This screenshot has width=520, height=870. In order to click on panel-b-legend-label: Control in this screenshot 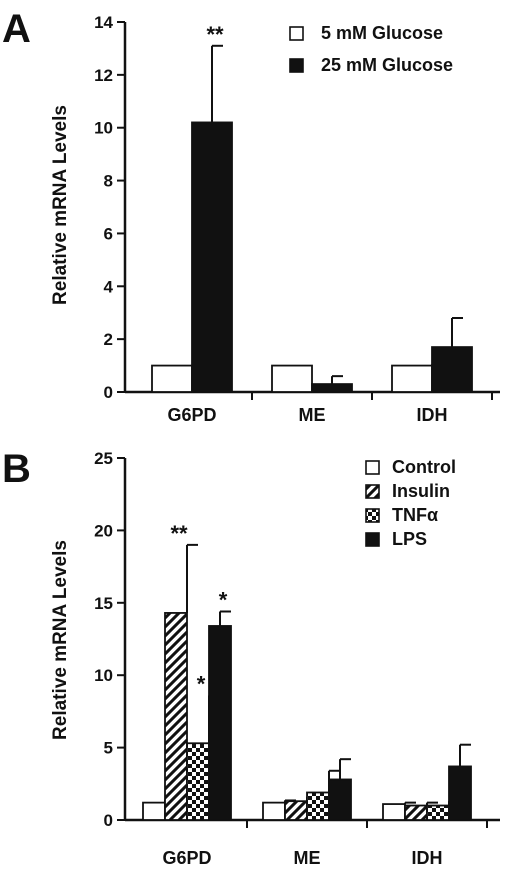, I will do `click(424, 467)`.